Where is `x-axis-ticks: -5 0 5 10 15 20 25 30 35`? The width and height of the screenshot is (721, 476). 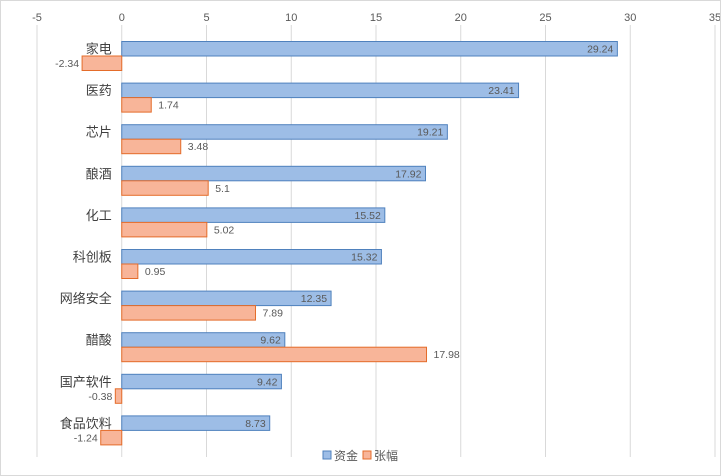 x-axis-ticks: -5 0 5 10 15 20 25 30 35 is located at coordinates (376, 18).